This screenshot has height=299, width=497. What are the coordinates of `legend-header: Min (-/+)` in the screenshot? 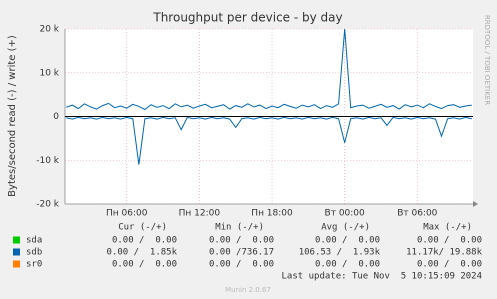 It's located at (239, 228).